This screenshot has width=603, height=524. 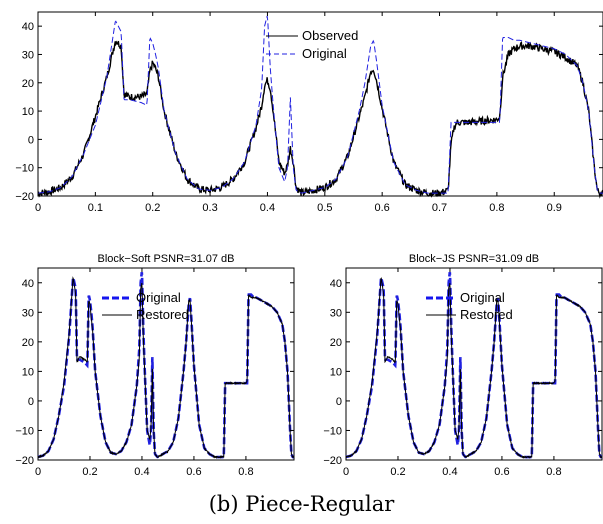 What do you see at coordinates (209, 208) in the screenshot?
I see `x-tick-label: 0.3` at bounding box center [209, 208].